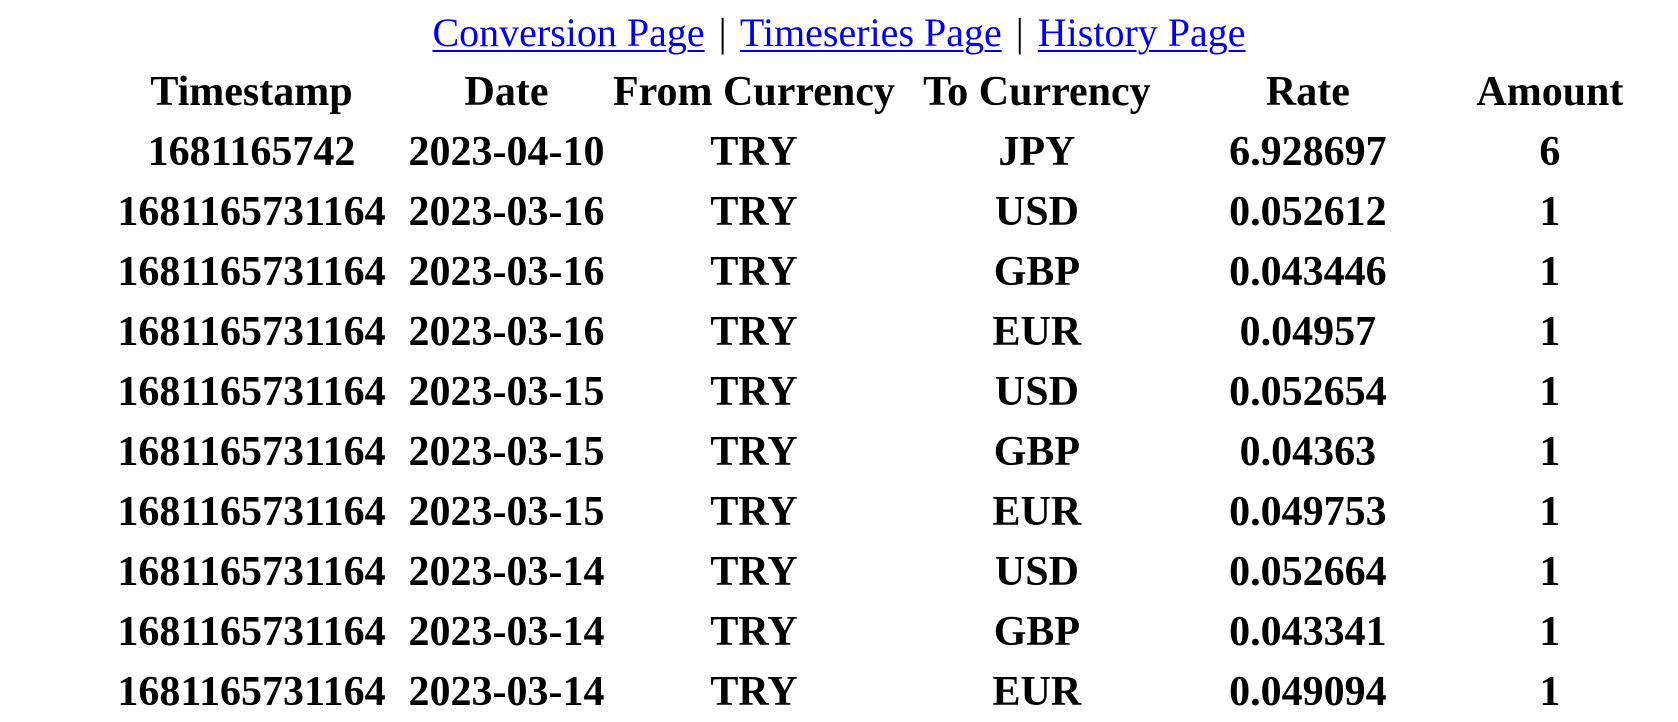 The height and width of the screenshot is (722, 1678). What do you see at coordinates (1308, 212) in the screenshot?
I see `cell-rate: 0.052612` at bounding box center [1308, 212].